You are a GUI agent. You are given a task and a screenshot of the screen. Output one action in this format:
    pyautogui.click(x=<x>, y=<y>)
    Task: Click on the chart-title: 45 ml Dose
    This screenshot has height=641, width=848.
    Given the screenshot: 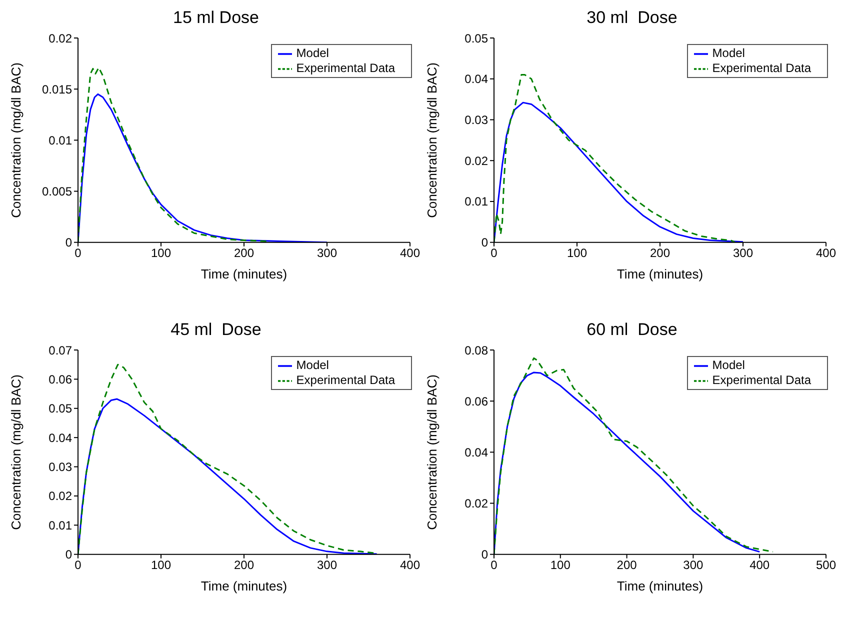 What is the action you would take?
    pyautogui.click(x=216, y=330)
    